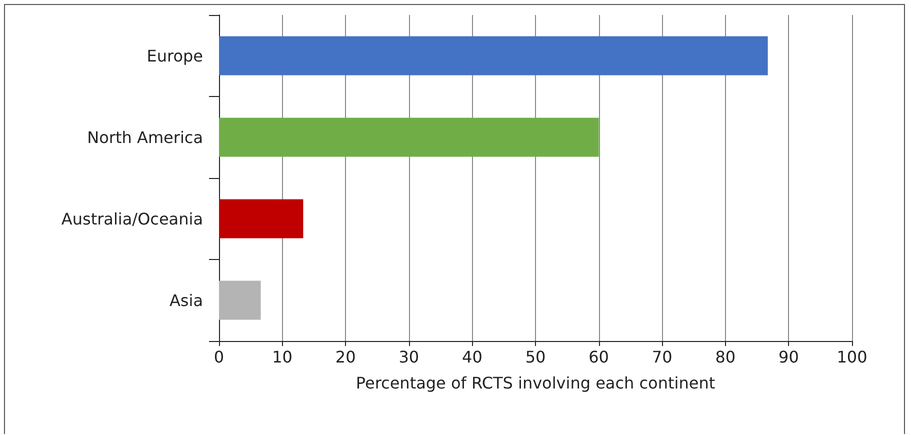 The width and height of the screenshot is (911, 435). Describe the element at coordinates (132, 218) in the screenshot. I see `y-tick-label: Australia/Oceania` at that location.